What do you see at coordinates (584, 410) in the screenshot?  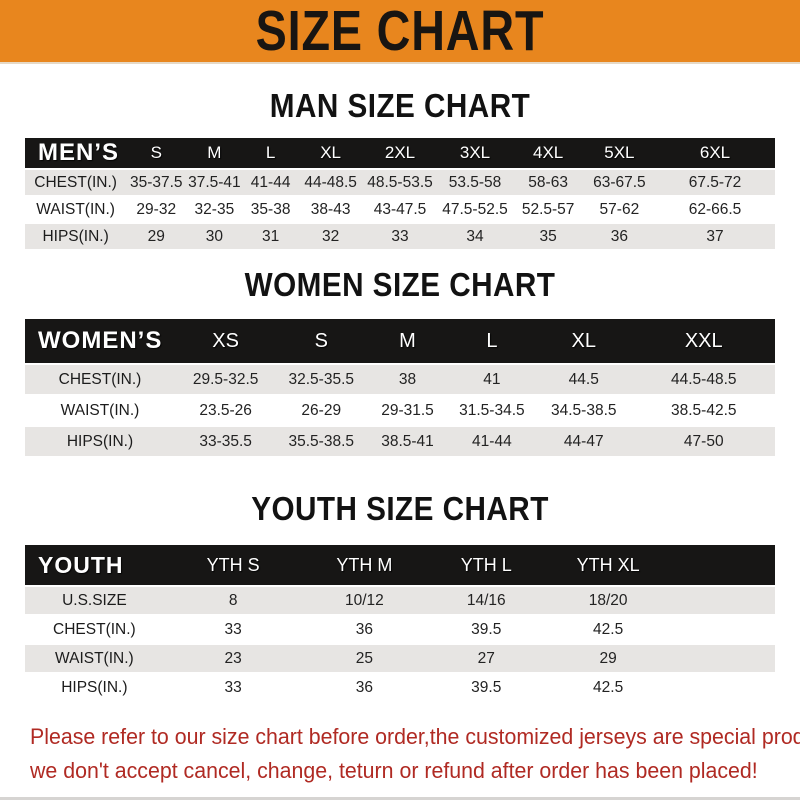 I see `women-size-cell: 34.5-38.5` at bounding box center [584, 410].